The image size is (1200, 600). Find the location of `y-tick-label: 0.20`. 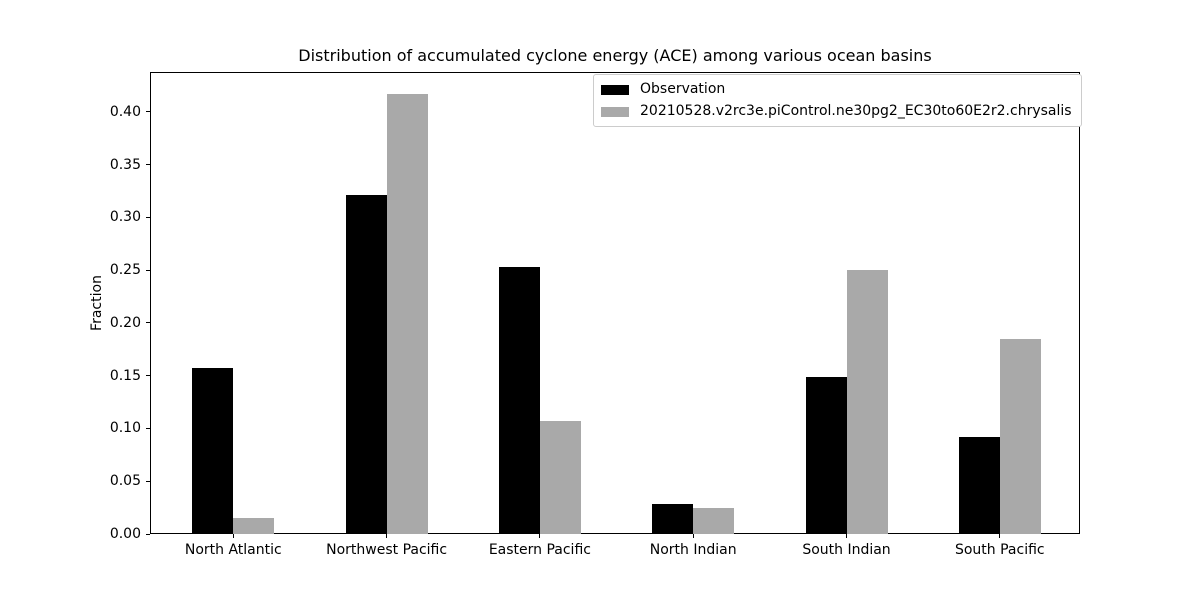

y-tick-label: 0.20 is located at coordinates (125, 322).